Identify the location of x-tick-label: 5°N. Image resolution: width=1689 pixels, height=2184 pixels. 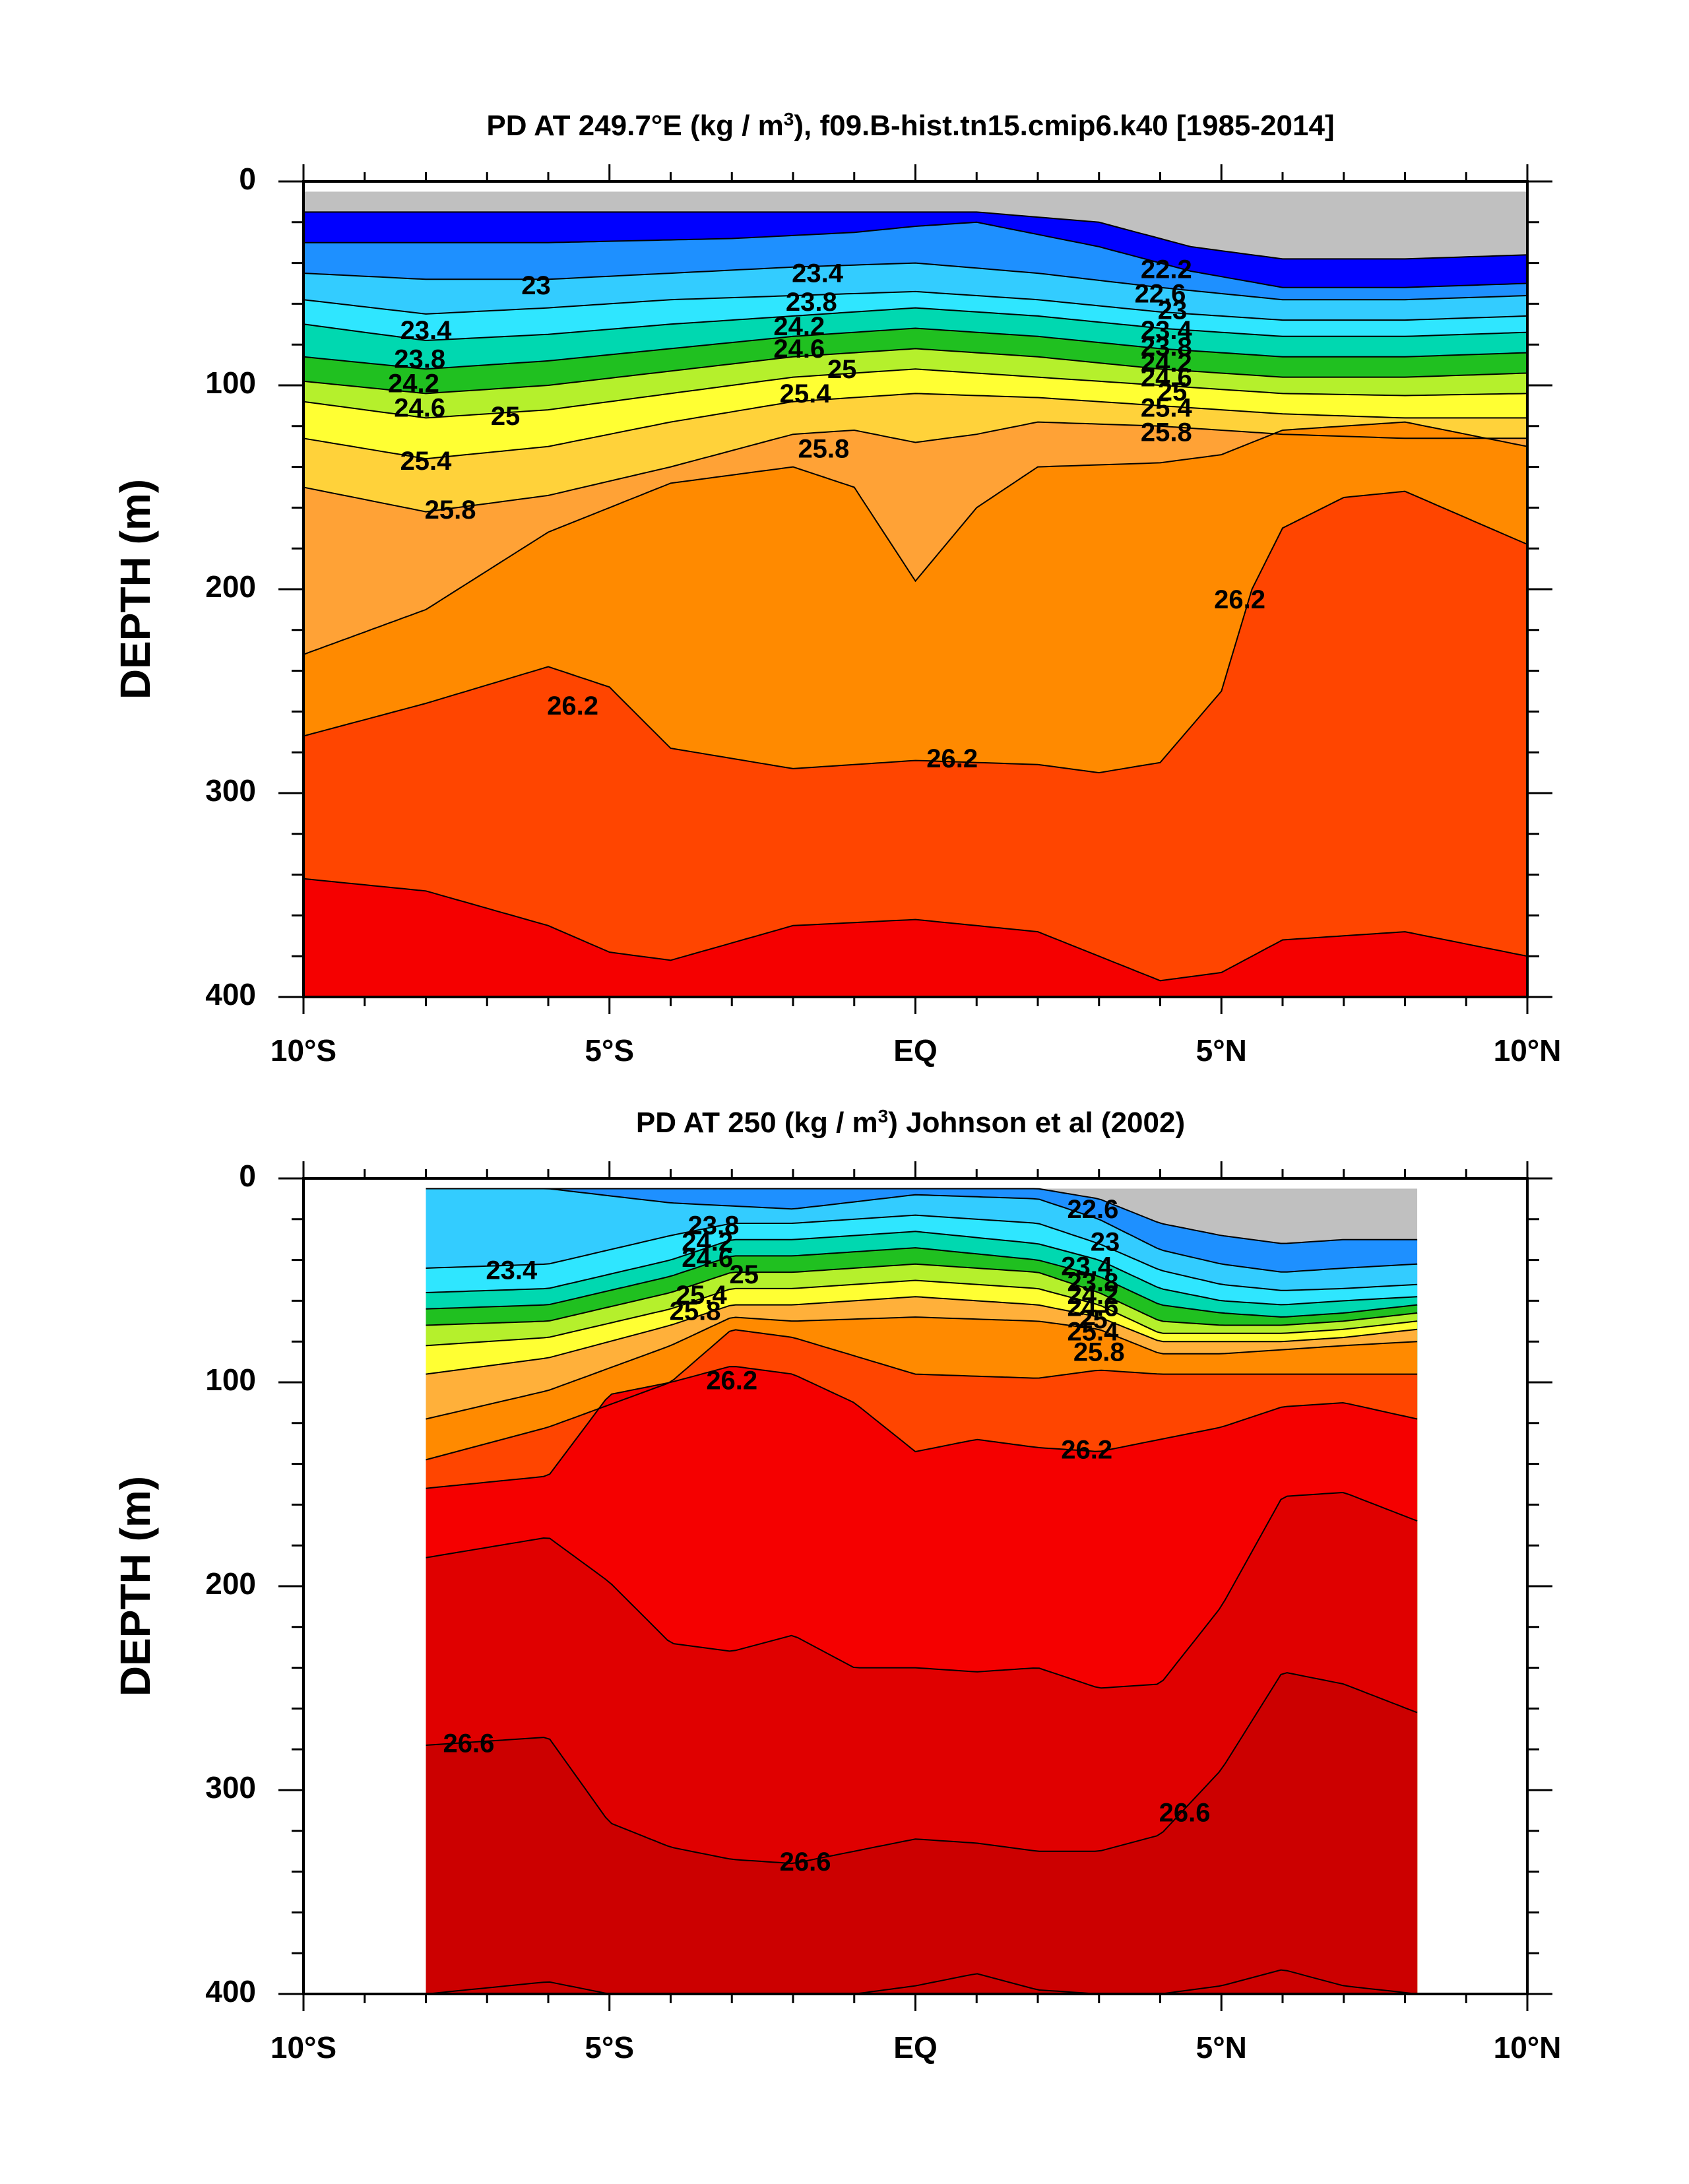
(1221, 2047).